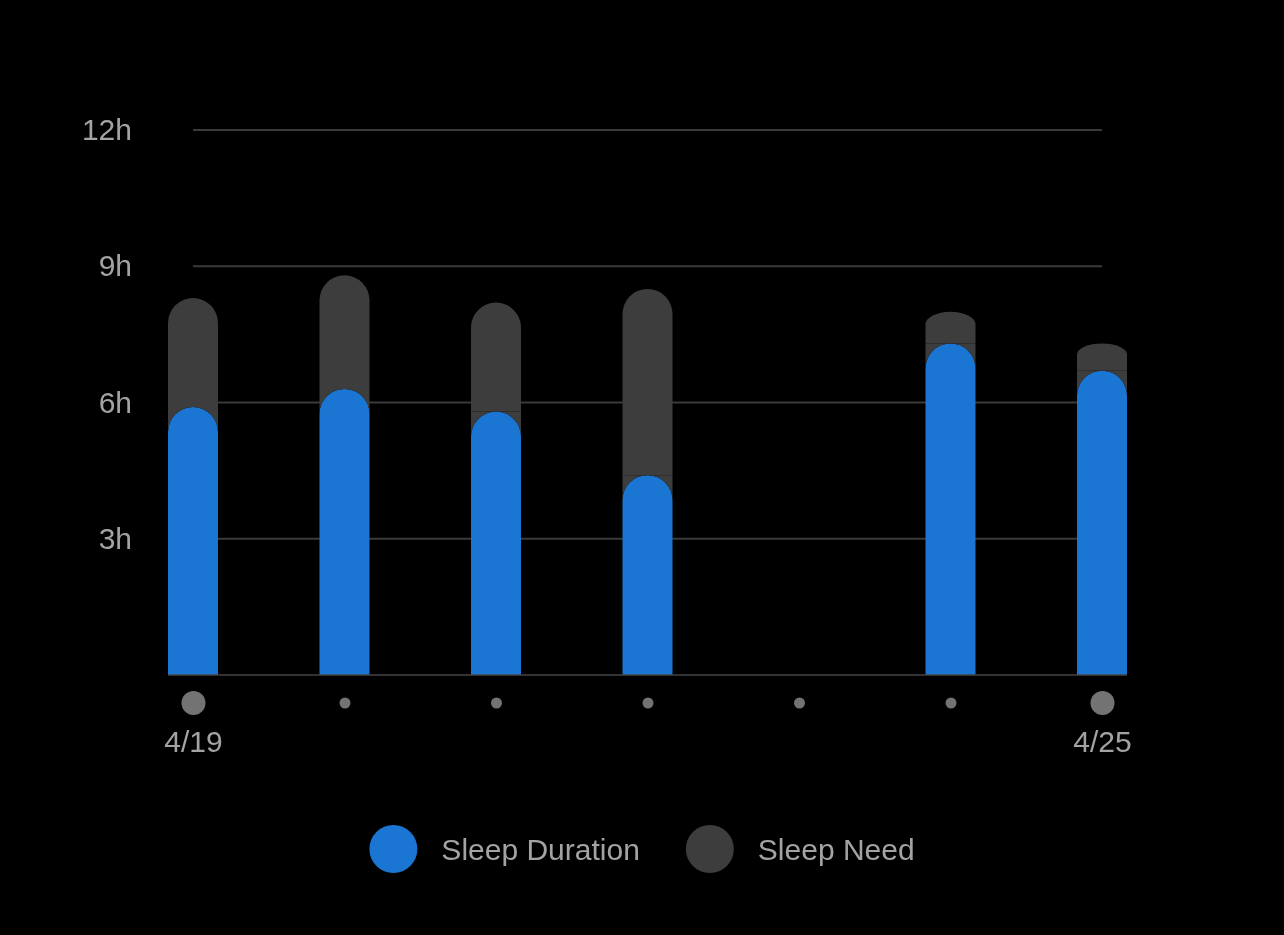 This screenshot has height=935, width=1284. What do you see at coordinates (106, 130) in the screenshot?
I see `y-tick-label: 12h` at bounding box center [106, 130].